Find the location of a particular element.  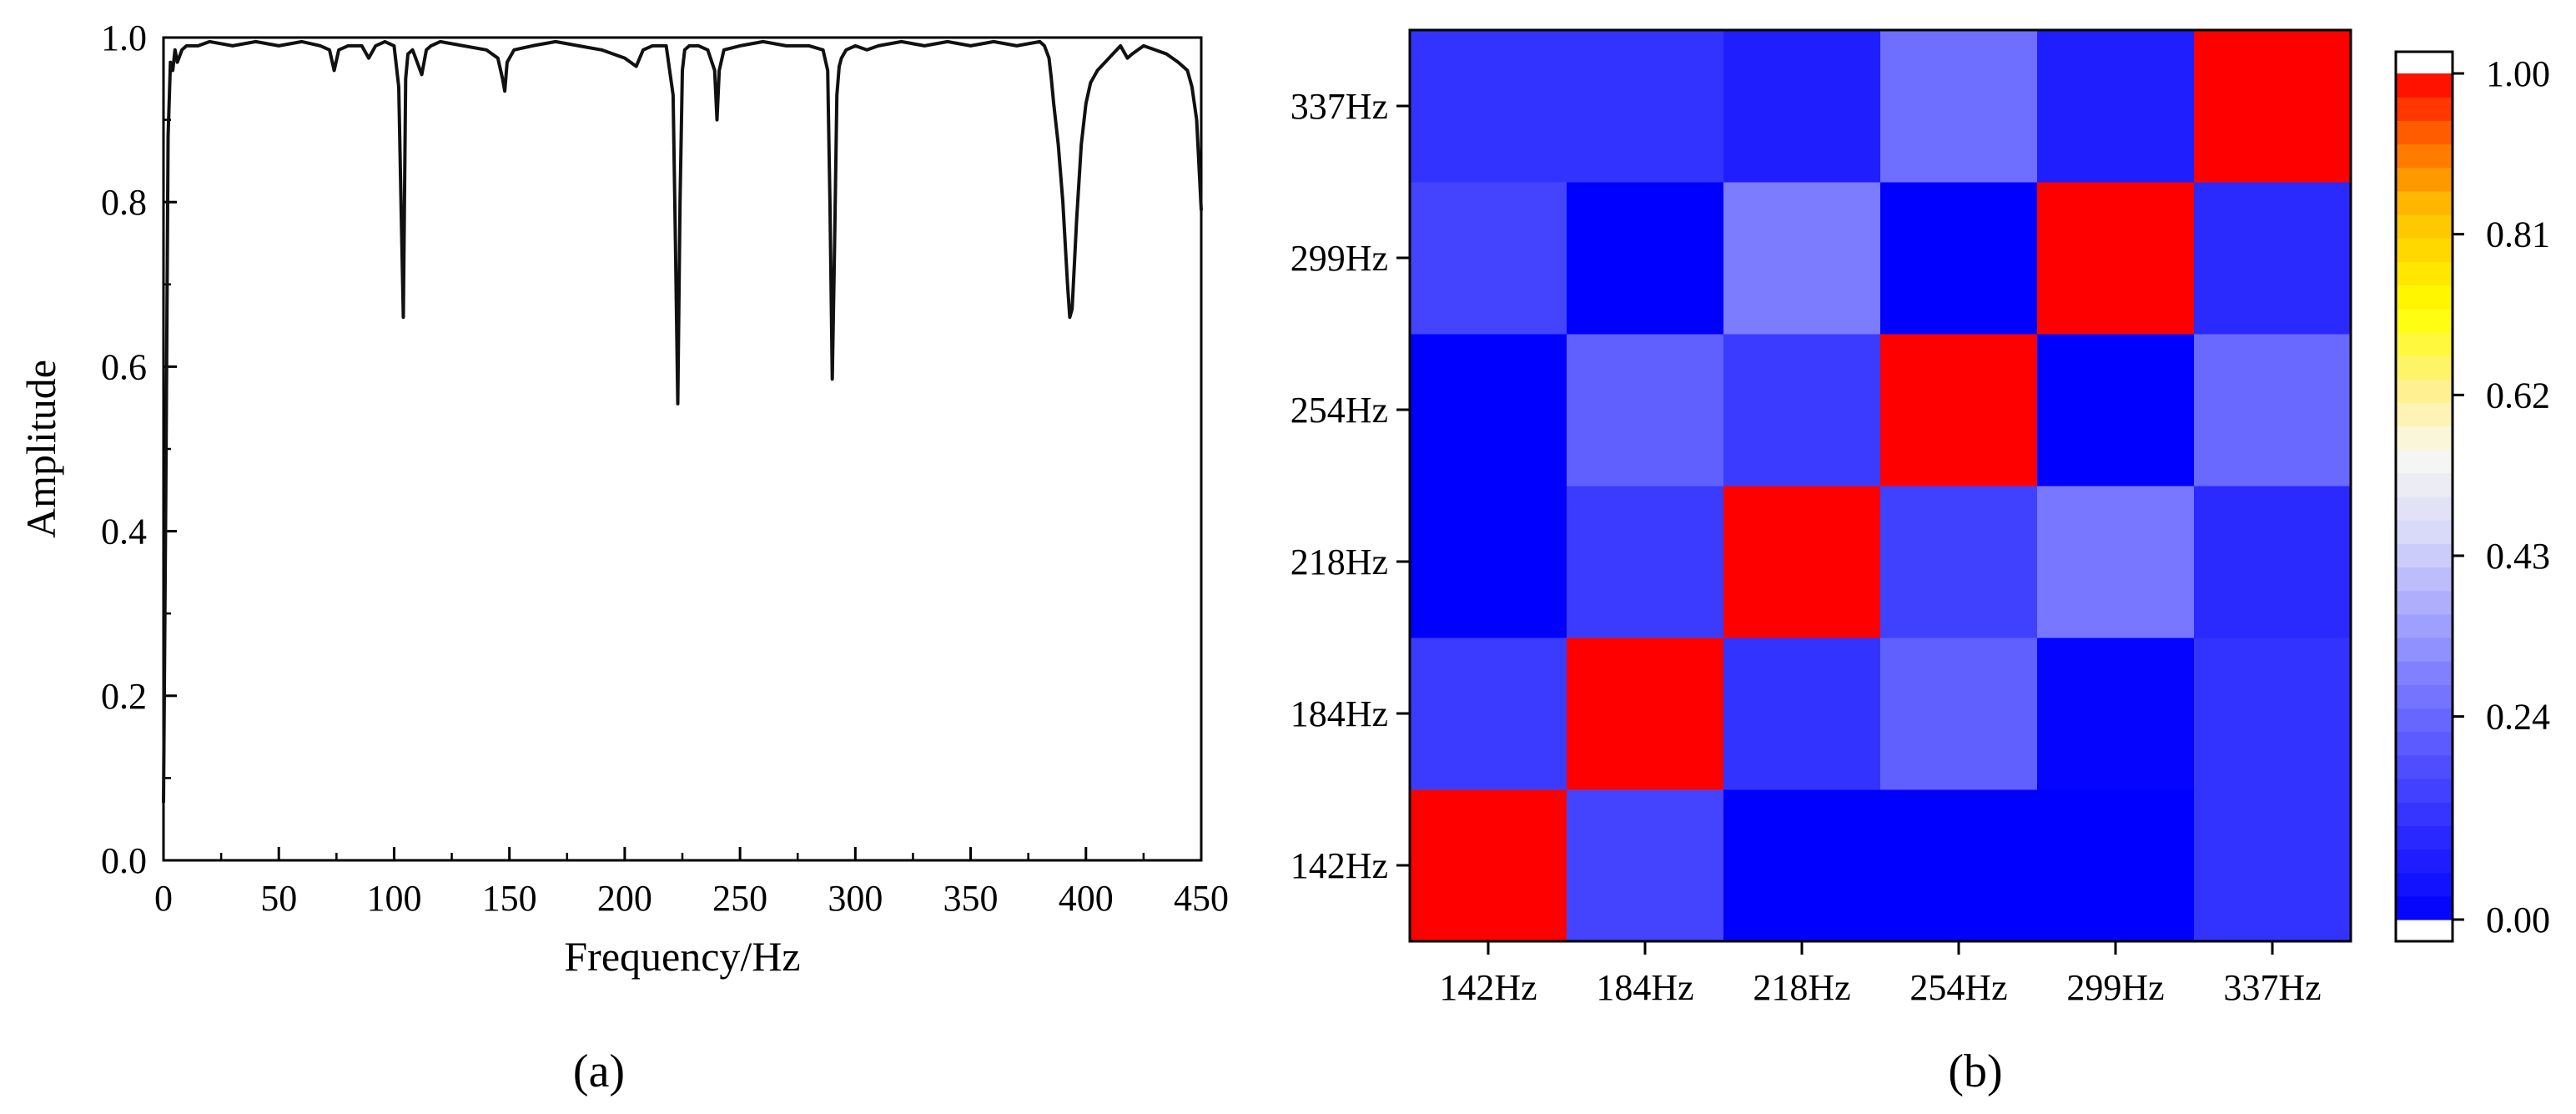

heatmap-y-label: 337Hz is located at coordinates (1339, 106).